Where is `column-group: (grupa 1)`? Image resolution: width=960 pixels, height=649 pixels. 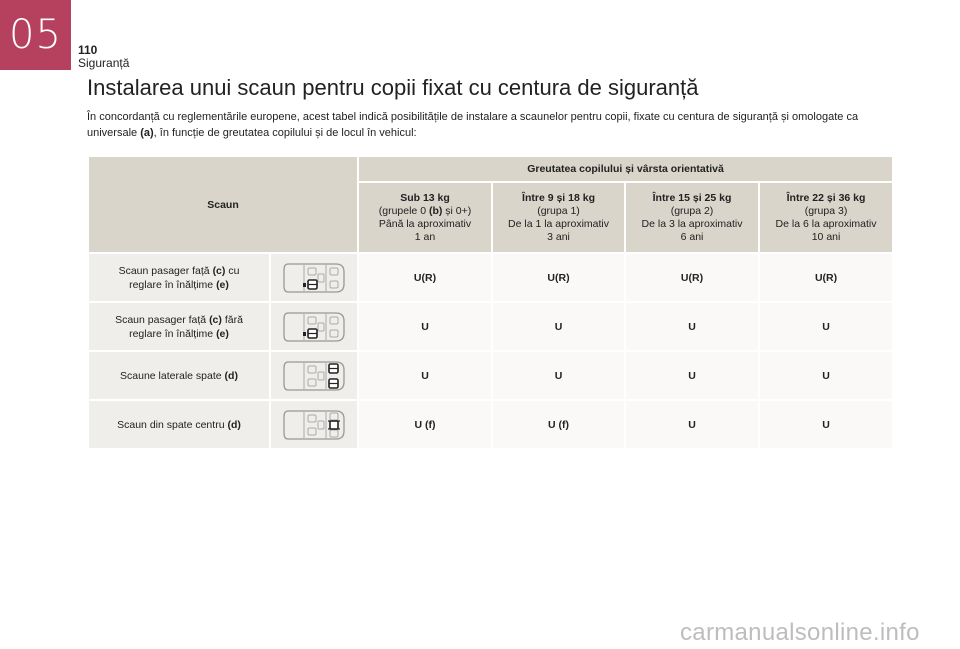 column-group: (grupa 1) is located at coordinates (558, 210).